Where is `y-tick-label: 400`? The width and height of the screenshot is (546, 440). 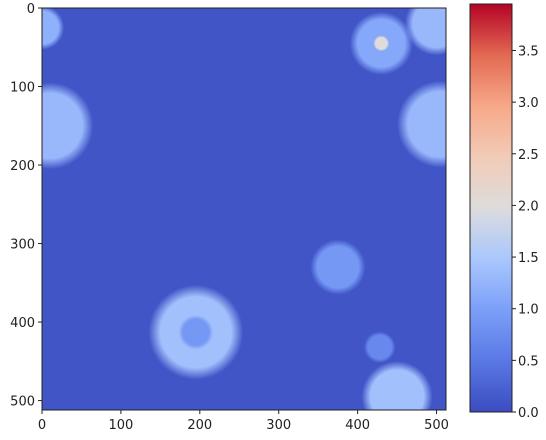 y-tick-label: 400 is located at coordinates (22, 323).